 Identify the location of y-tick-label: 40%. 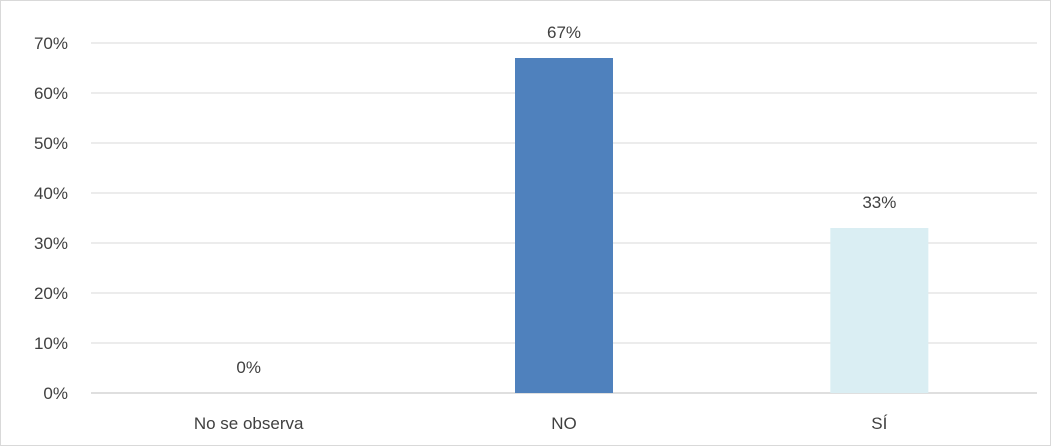
(51, 193).